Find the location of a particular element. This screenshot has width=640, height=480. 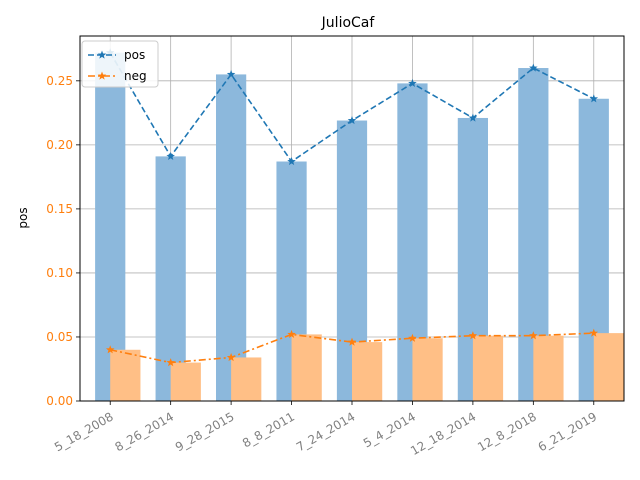

series-line-neg is located at coordinates (352, 348).